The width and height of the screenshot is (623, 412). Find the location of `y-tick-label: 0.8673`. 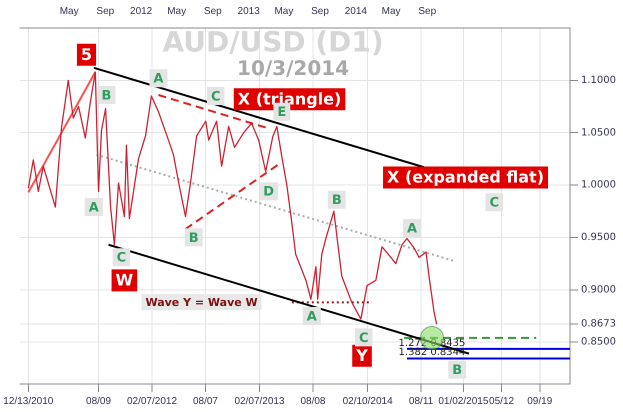

y-tick-label: 0.8673 is located at coordinates (598, 324).